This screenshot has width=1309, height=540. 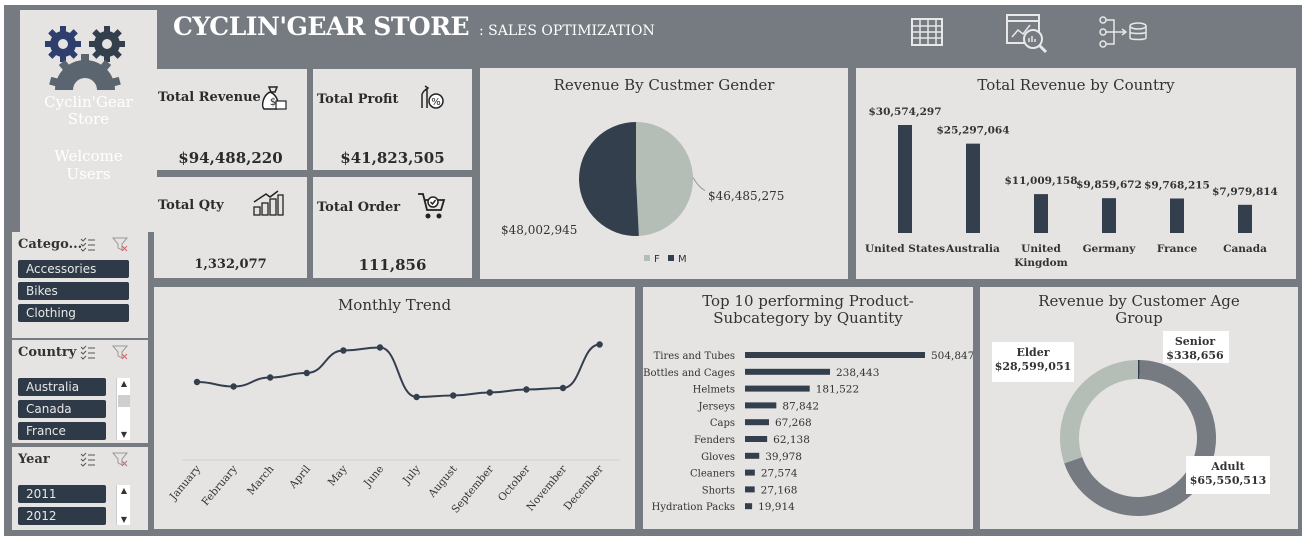 What do you see at coordinates (1245, 192) in the screenshot?
I see `data-label: $7,979,814` at bounding box center [1245, 192].